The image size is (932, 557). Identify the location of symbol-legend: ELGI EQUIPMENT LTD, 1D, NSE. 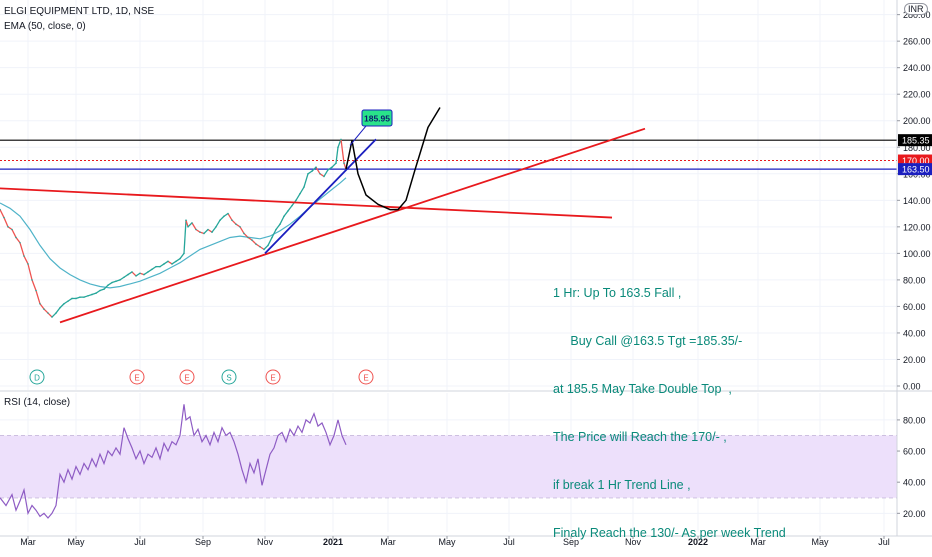
(79, 11).